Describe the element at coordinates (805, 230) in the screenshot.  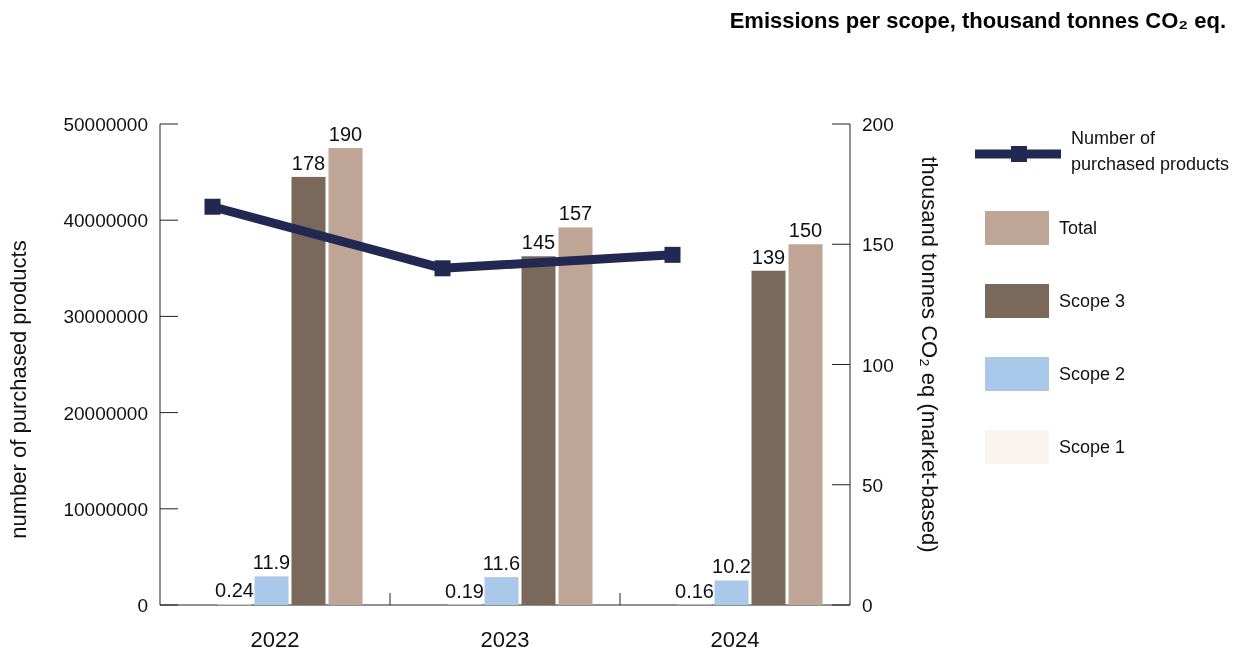
I see `data-label: 150` at that location.